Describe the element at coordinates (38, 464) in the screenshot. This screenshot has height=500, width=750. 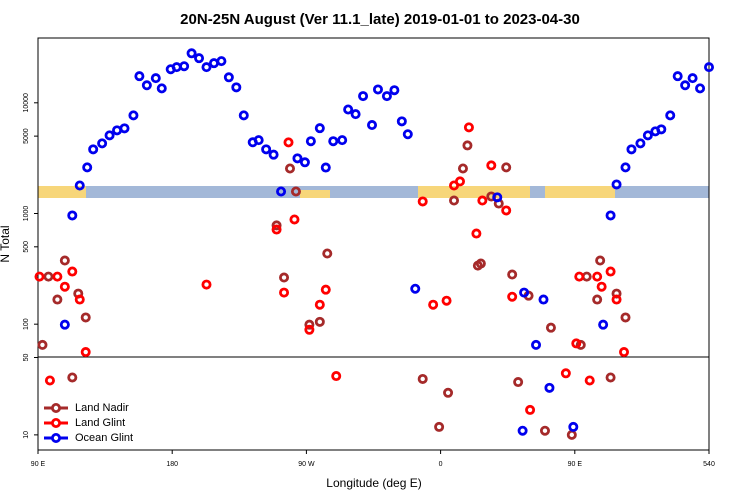
I see `x-tick-label: 90 E` at that location.